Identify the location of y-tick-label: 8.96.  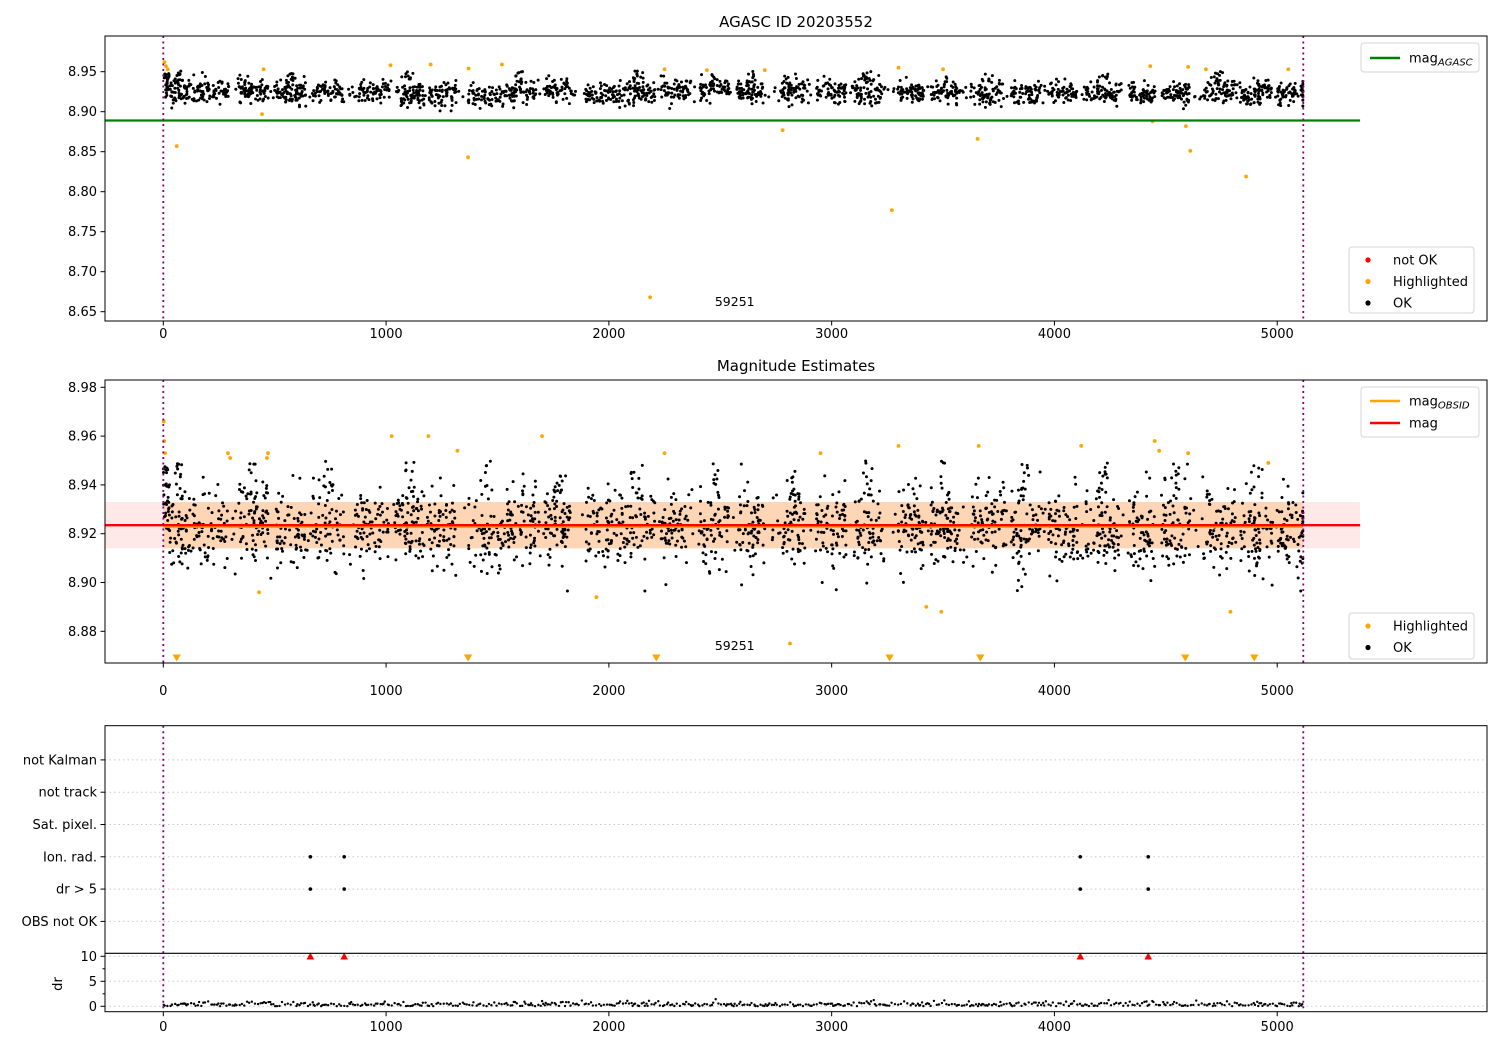
(82, 437).